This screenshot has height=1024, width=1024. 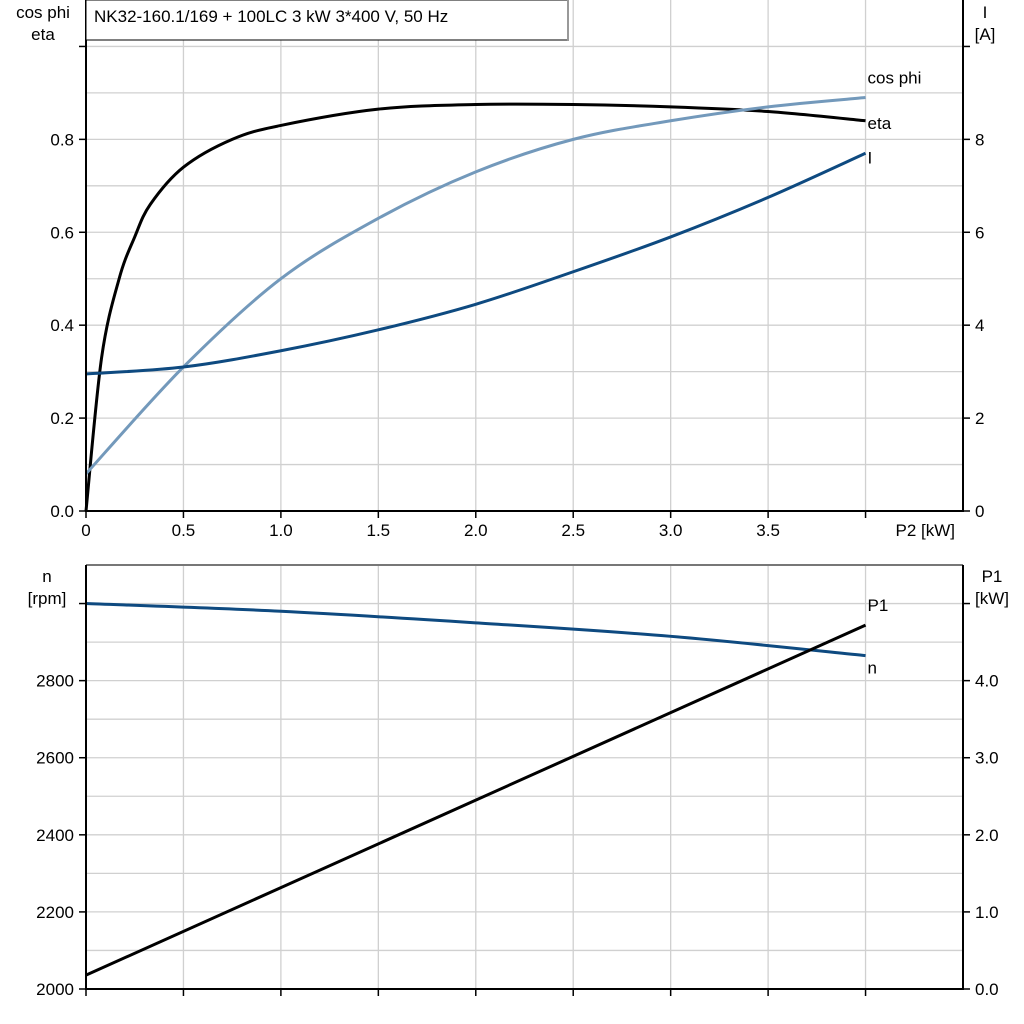 What do you see at coordinates (985, 34) in the screenshot?
I see `y-right-axis-label: [A]` at bounding box center [985, 34].